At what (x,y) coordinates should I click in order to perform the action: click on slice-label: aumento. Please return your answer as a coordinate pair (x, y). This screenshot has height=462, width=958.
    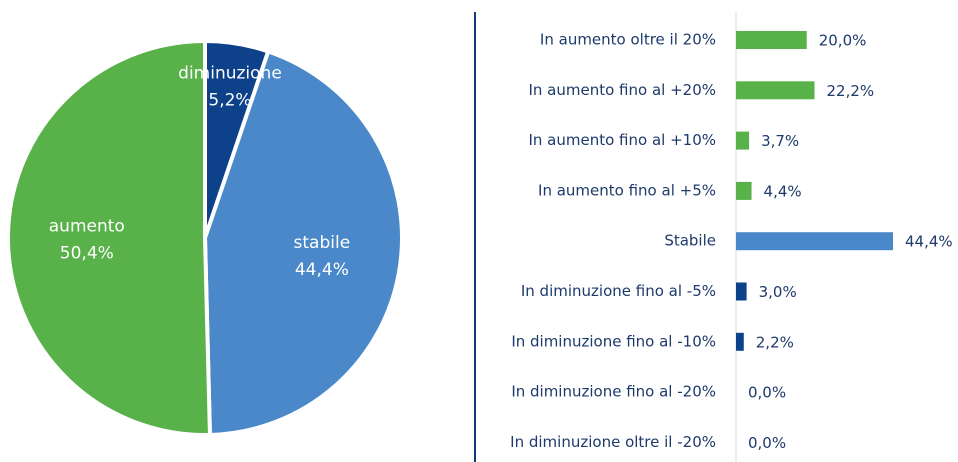
    Looking at the image, I should click on (87, 226).